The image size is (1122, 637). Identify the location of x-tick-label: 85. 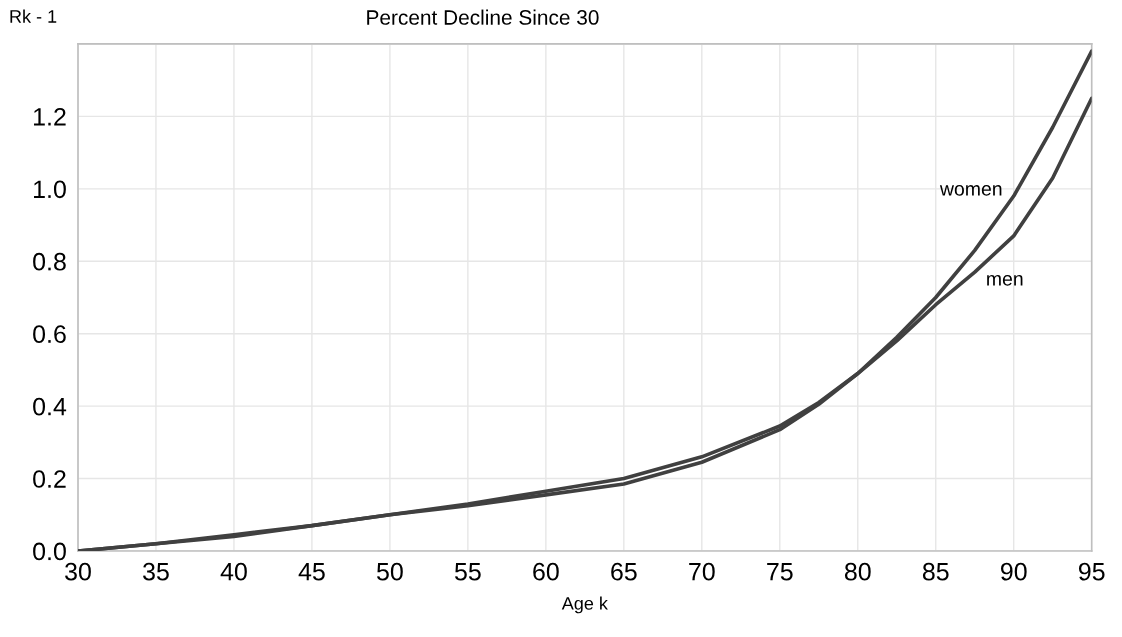
(935, 571).